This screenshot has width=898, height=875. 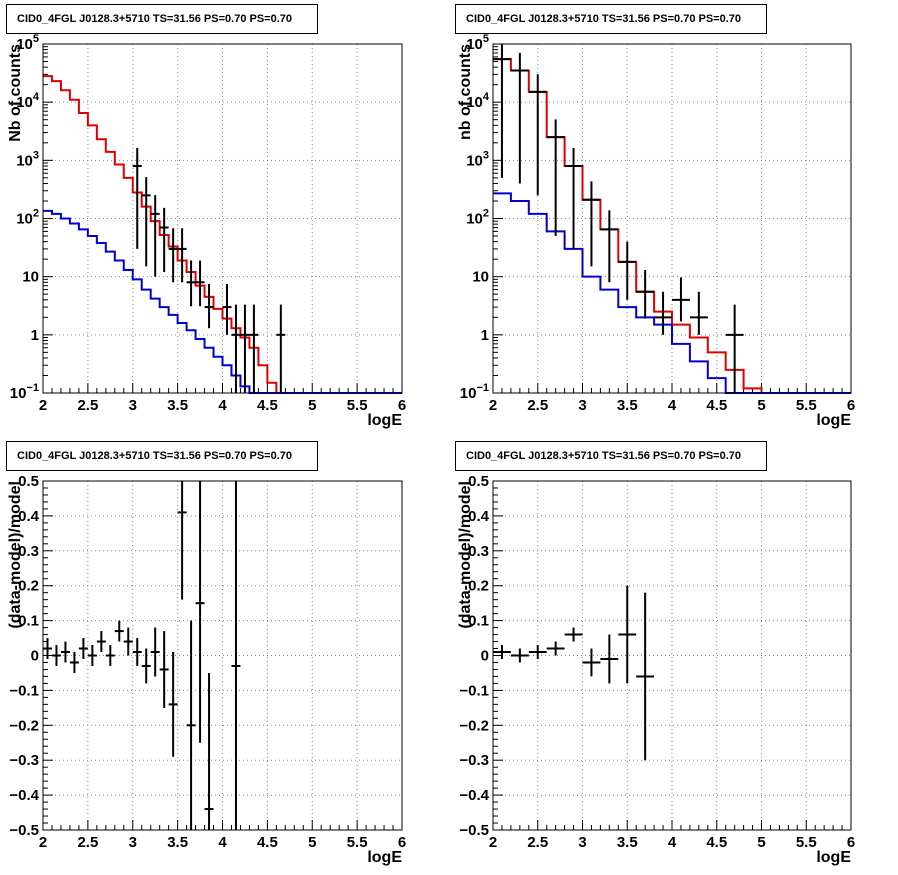 I want to click on y-tick-label: 0.1, so click(x=478, y=621).